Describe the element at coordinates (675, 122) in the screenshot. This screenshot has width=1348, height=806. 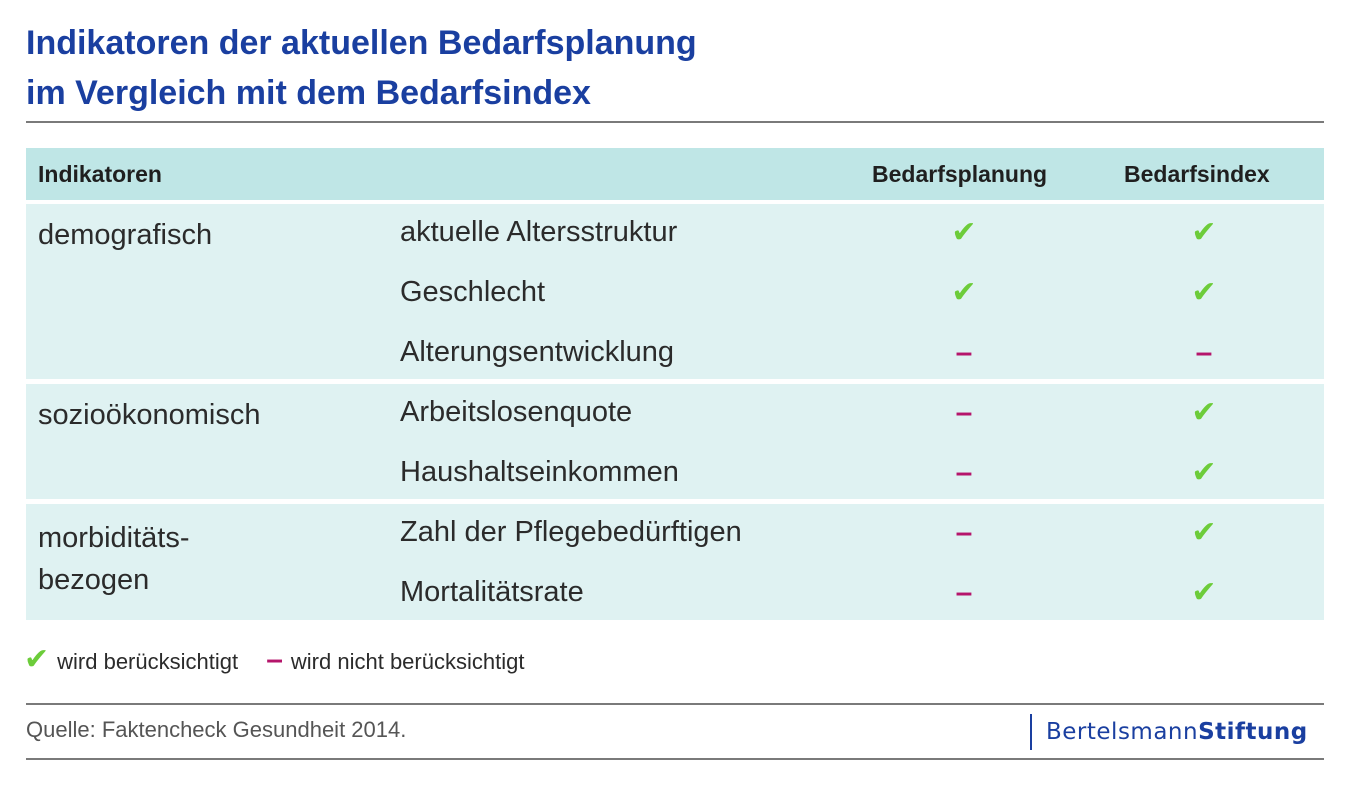
I see `divider-top` at that location.